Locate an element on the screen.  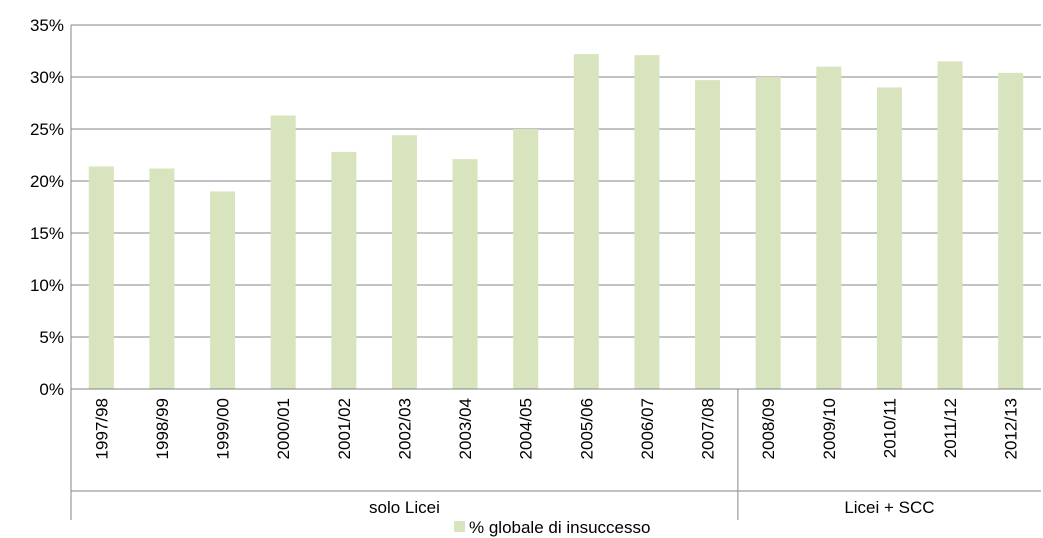
y-tick-label: 25% is located at coordinates (47, 129).